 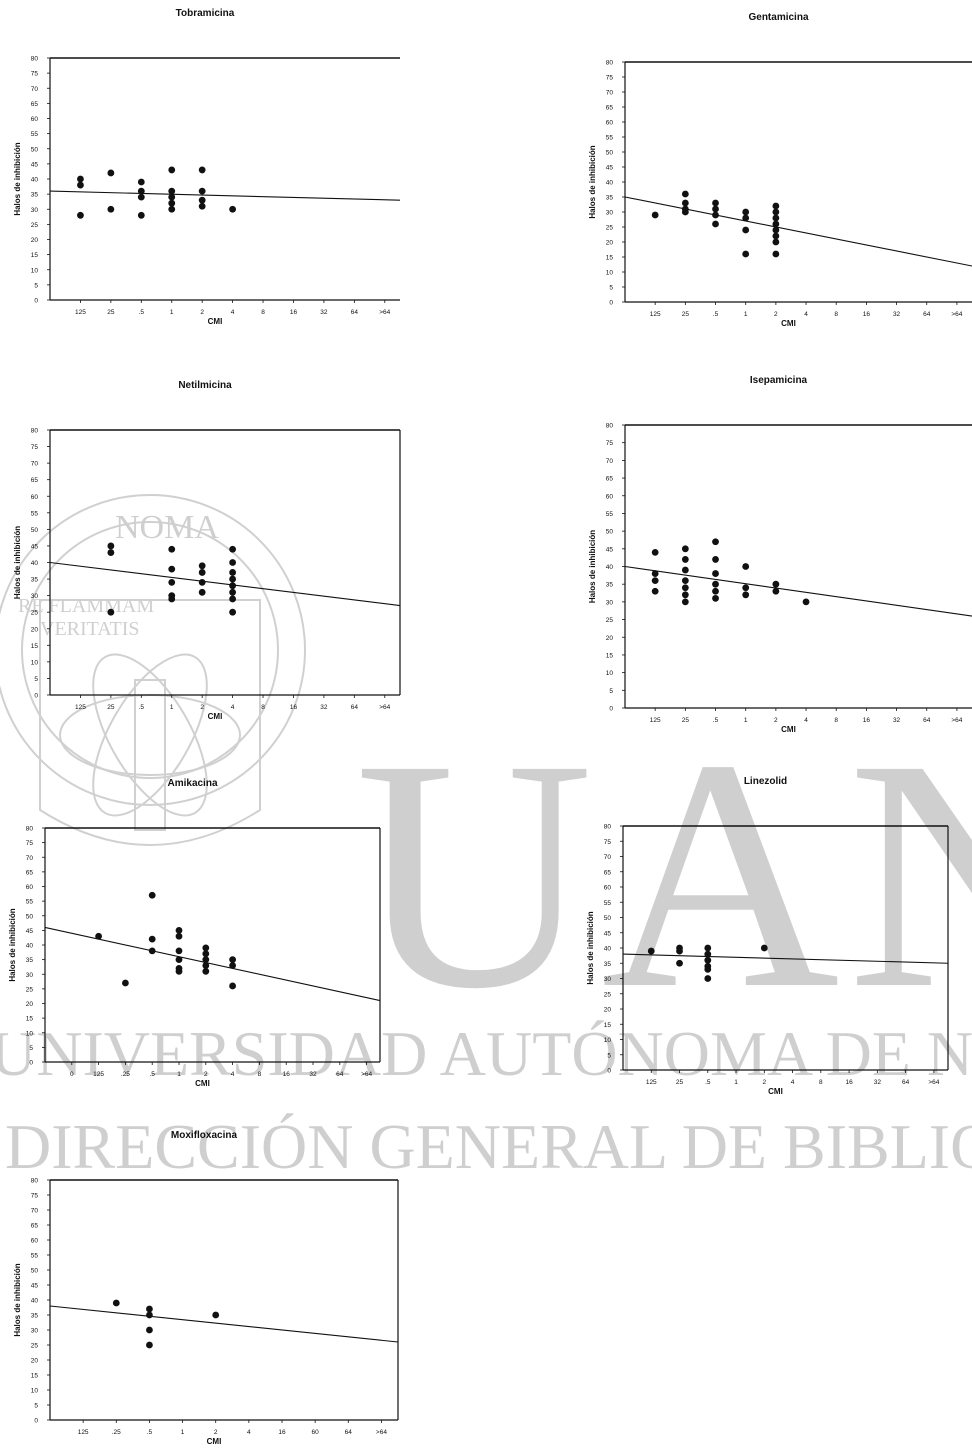 What do you see at coordinates (793, 1082) in the screenshot?
I see `x-tick-label: 4` at bounding box center [793, 1082].